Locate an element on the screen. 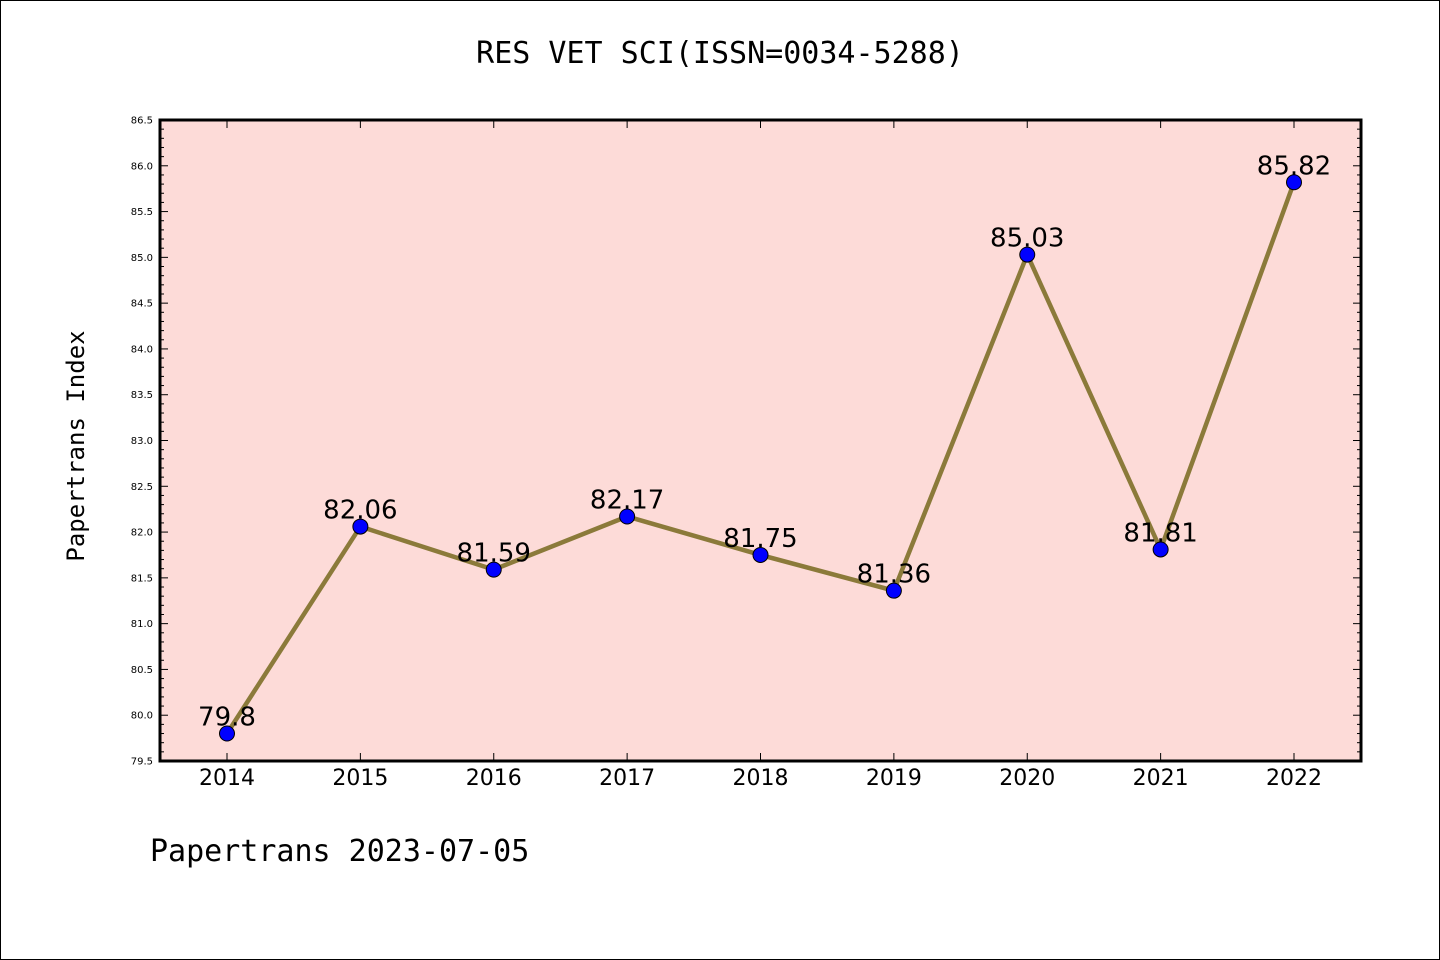  y-tick-label: 86.5 is located at coordinates (142, 121).